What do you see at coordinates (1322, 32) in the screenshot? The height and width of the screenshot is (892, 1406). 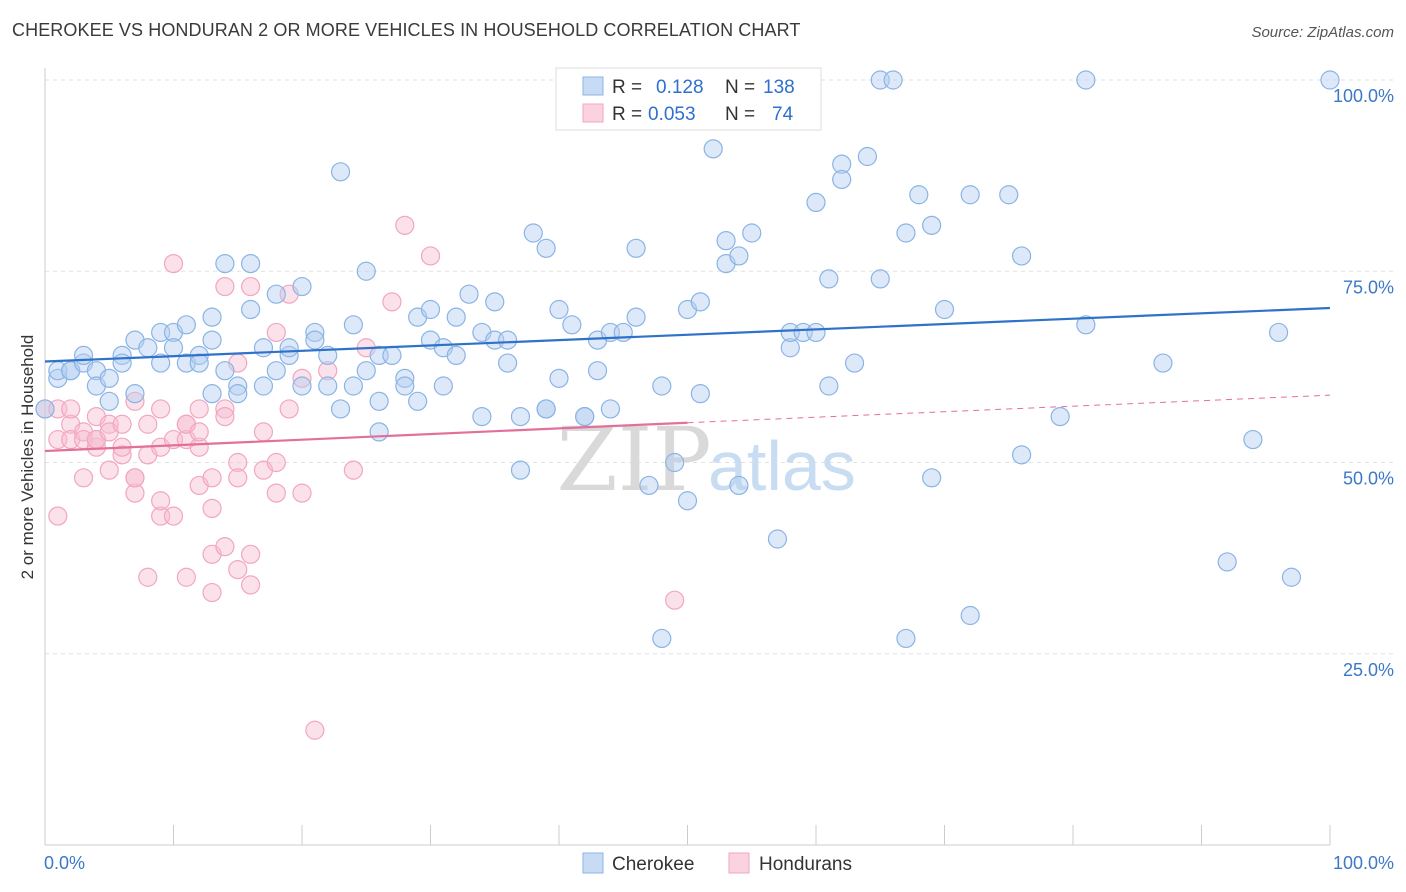 I see `source-label: Source: ZipAtlas.com` at bounding box center [1322, 32].